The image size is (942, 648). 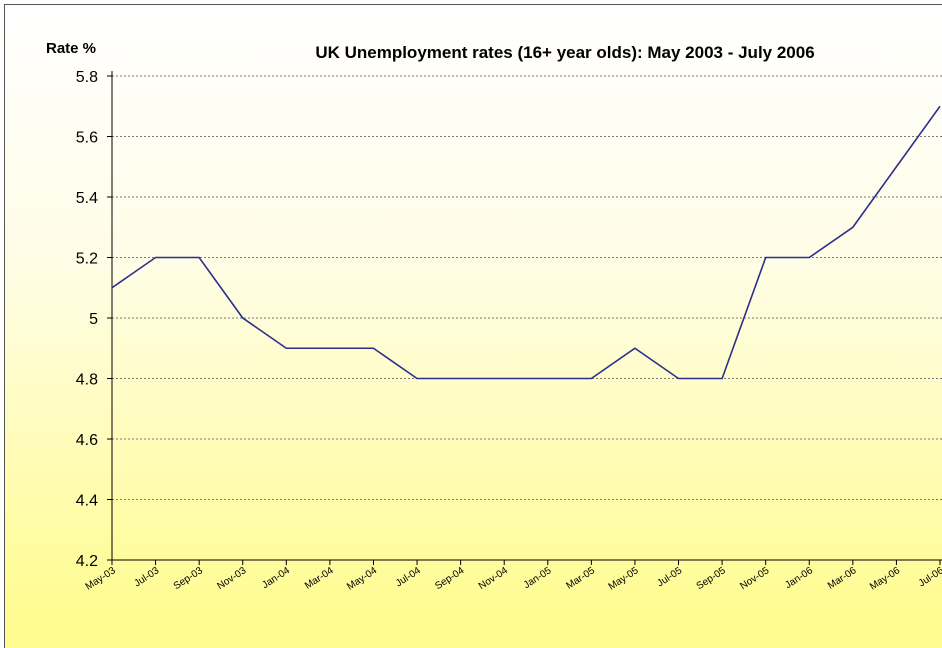 What do you see at coordinates (276, 578) in the screenshot?
I see `x-tick-label: Jan-04` at bounding box center [276, 578].